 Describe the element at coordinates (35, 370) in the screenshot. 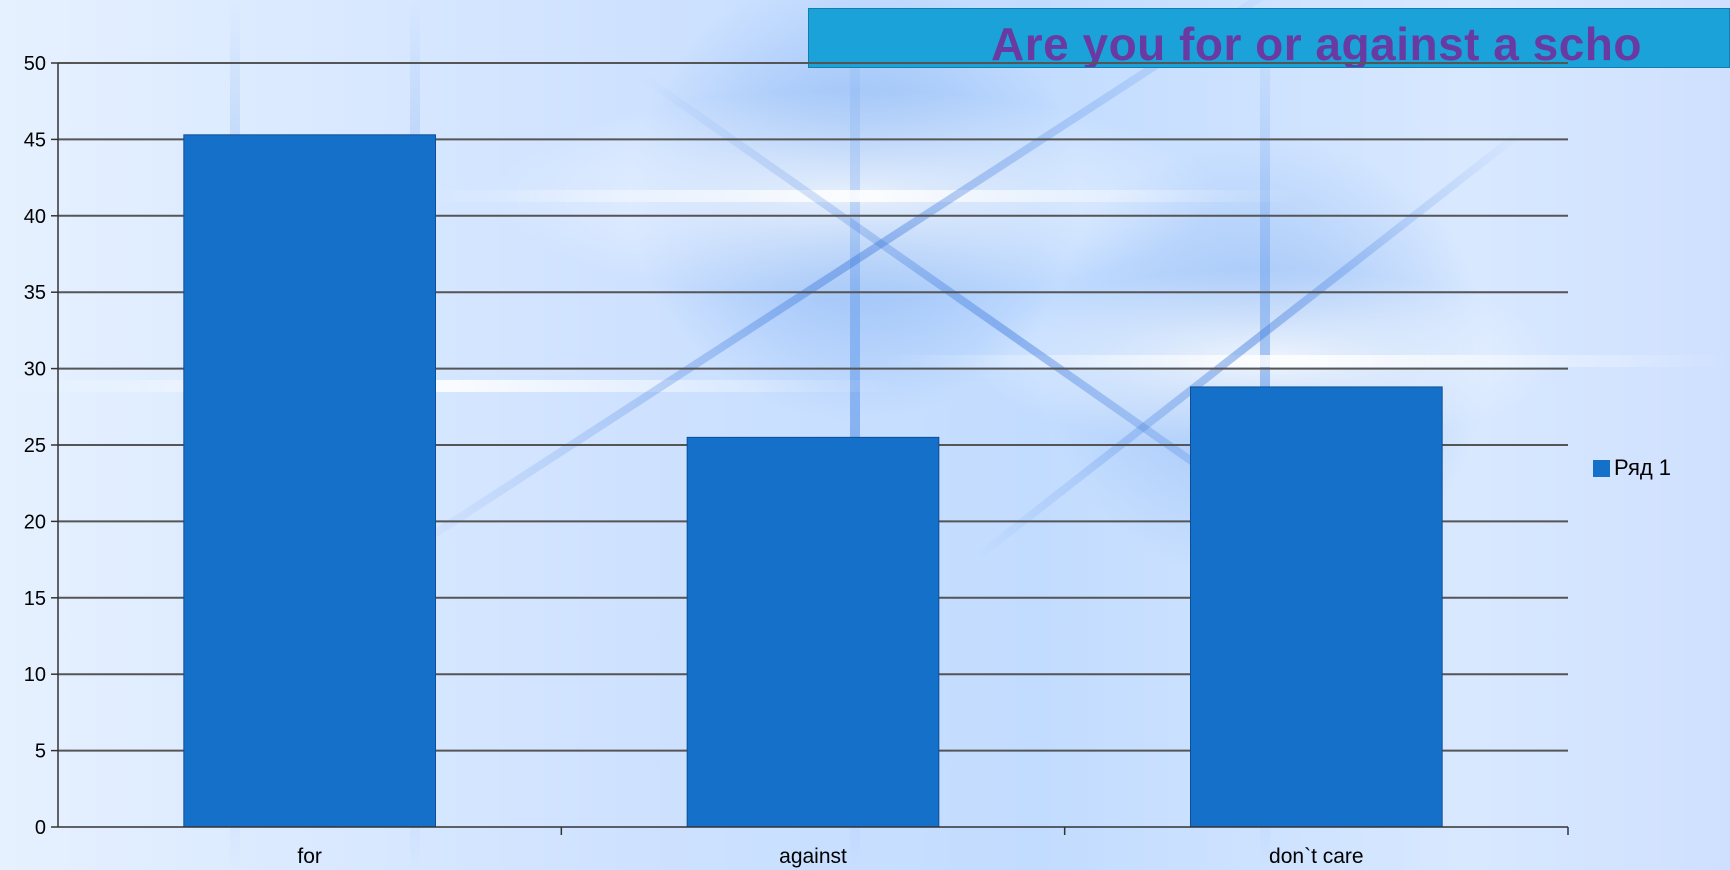

I see `y-tick-label: 30` at that location.